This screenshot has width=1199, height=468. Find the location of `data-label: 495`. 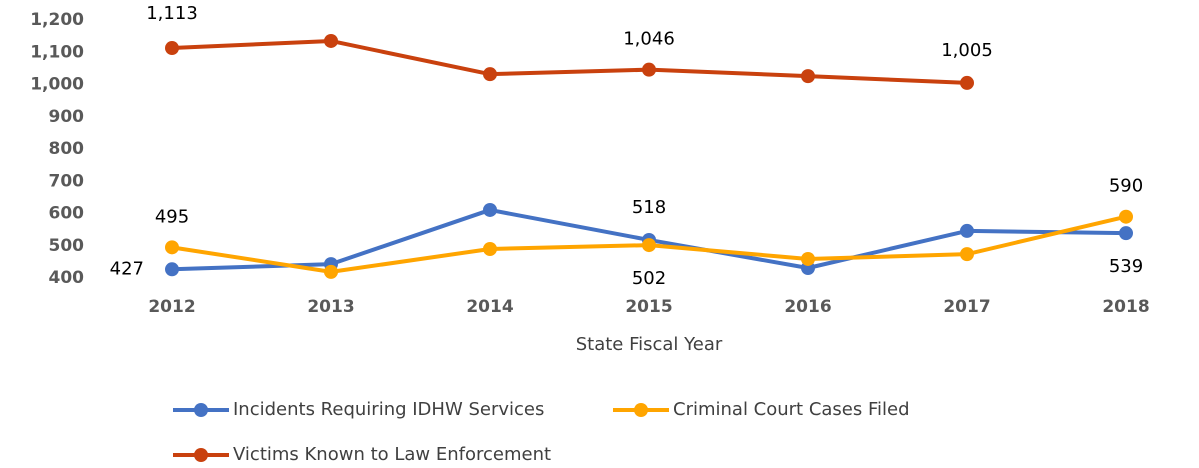

data-label: 495 is located at coordinates (172, 216).